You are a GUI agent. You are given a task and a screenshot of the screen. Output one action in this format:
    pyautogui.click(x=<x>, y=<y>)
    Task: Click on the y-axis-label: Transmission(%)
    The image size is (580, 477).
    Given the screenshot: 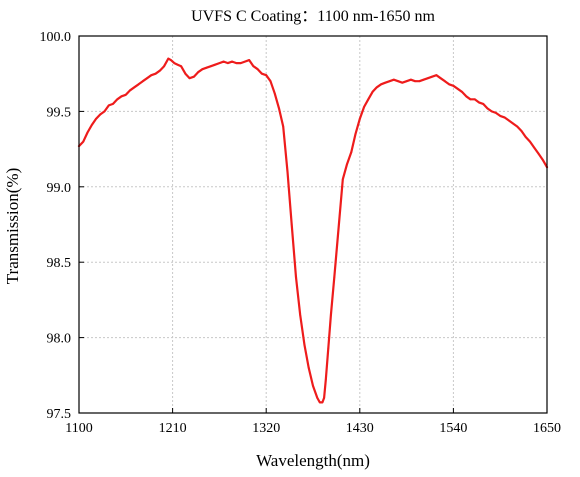 What is the action you would take?
    pyautogui.click(x=12, y=226)
    